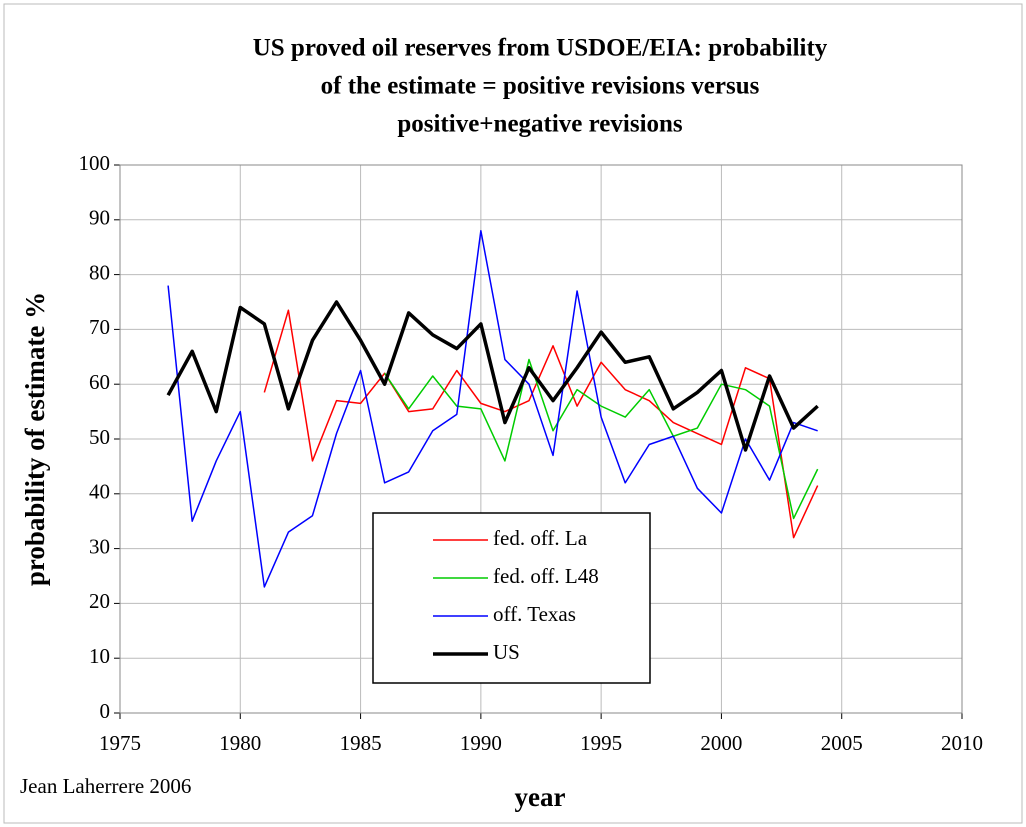 The height and width of the screenshot is (827, 1026). I want to click on y-tick-label: 30, so click(99, 546).